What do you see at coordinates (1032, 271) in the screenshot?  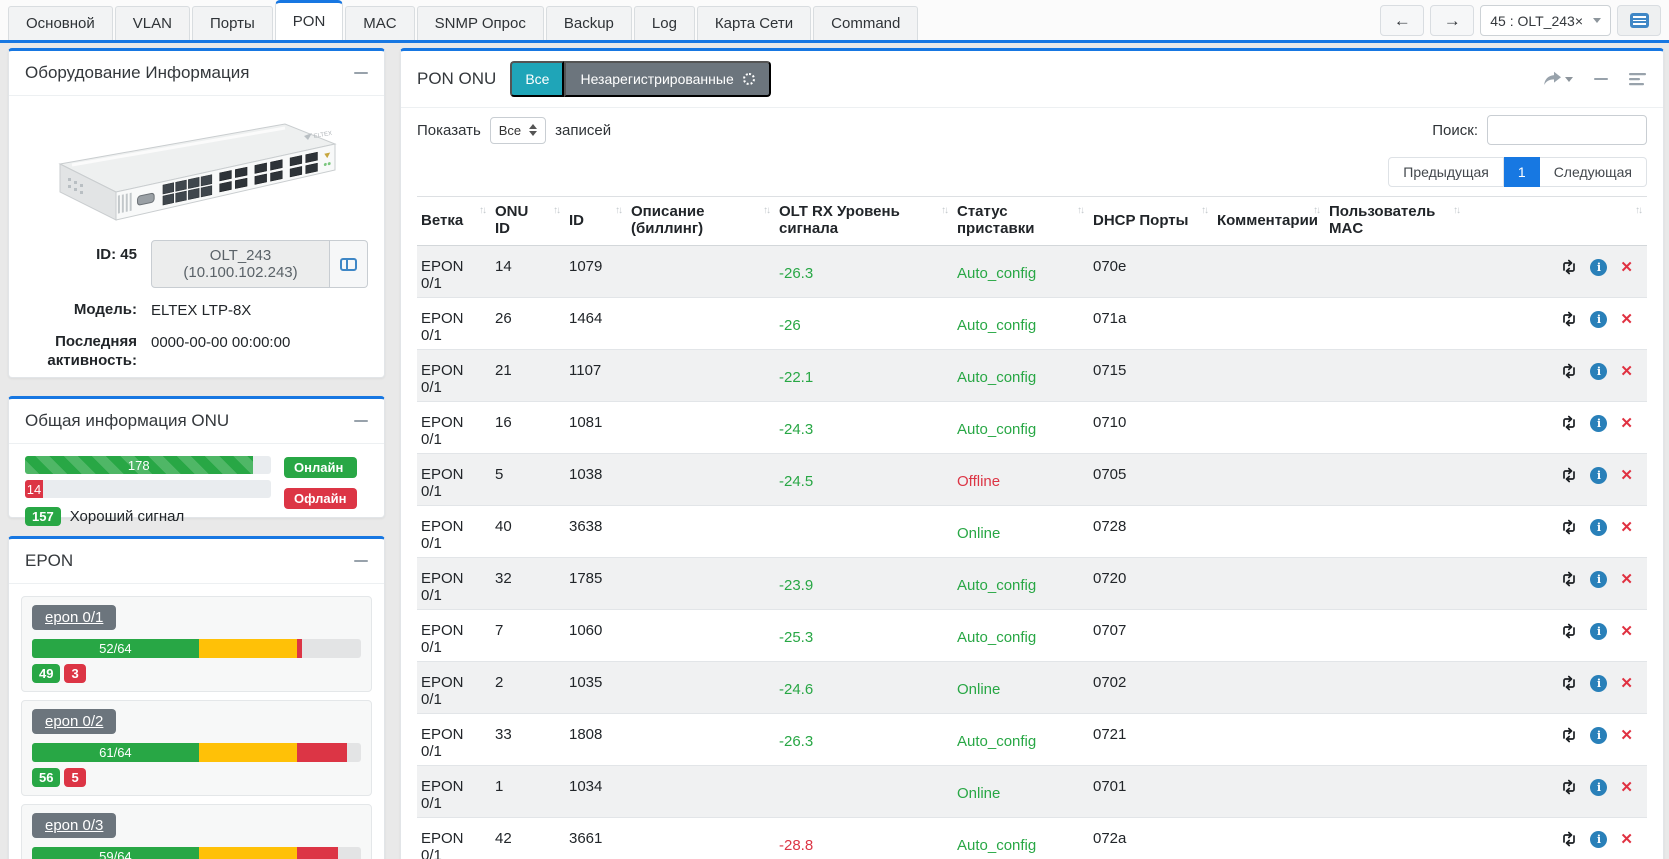 I see `table-row: EPON 0/1 14 1079 -26.3 Auto_config 070e i ✕` at bounding box center [1032, 271].